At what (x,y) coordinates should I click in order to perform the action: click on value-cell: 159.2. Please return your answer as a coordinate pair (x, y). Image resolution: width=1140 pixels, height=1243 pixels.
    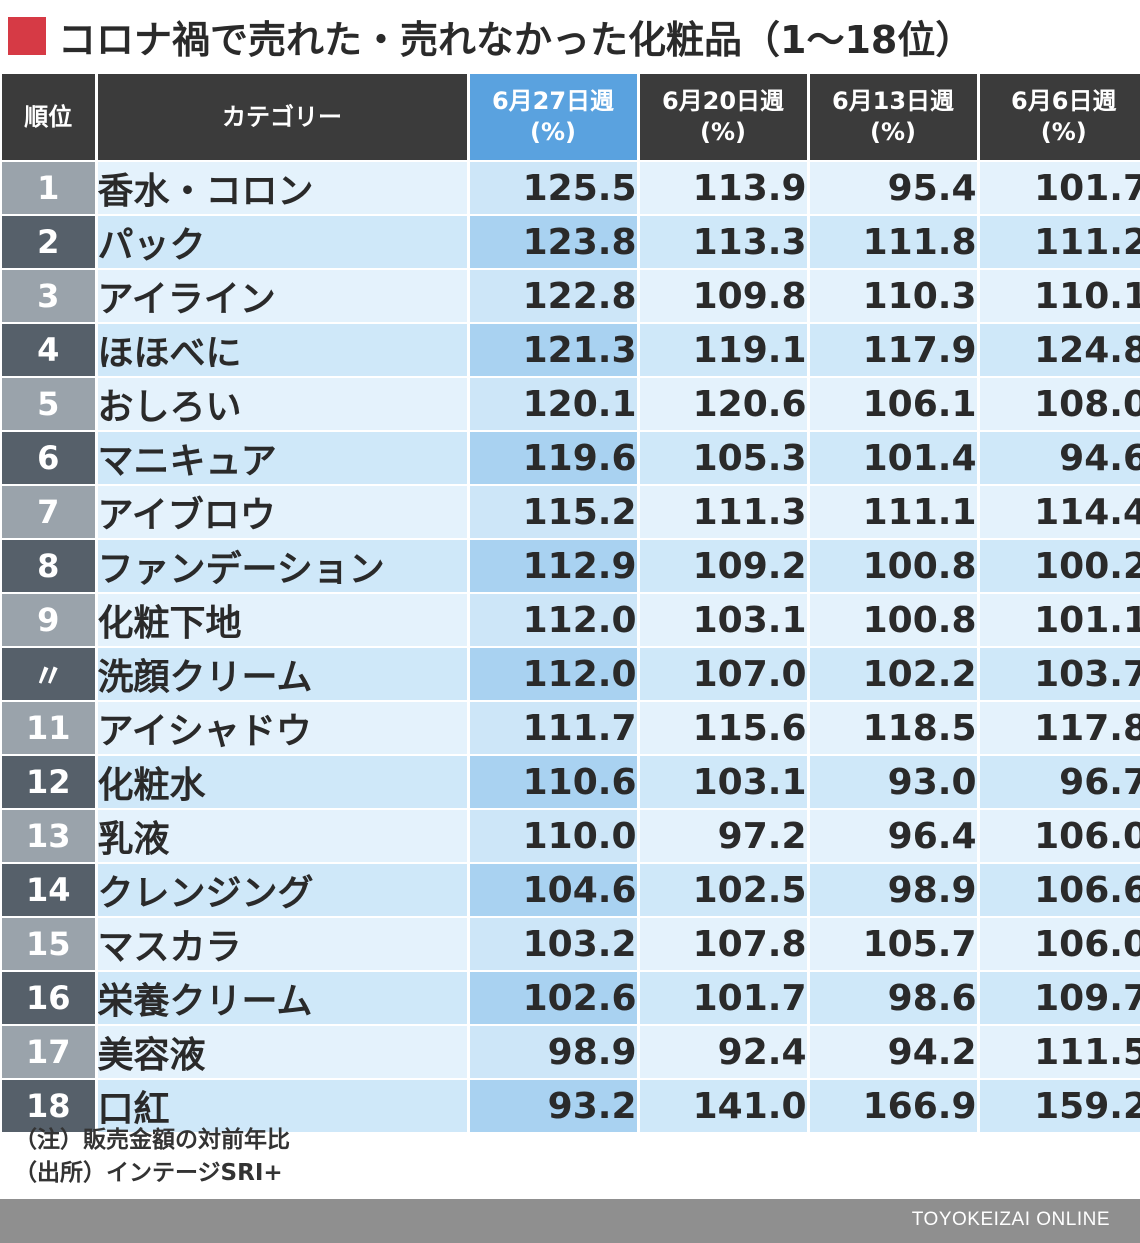
    Looking at the image, I should click on (1058, 1105).